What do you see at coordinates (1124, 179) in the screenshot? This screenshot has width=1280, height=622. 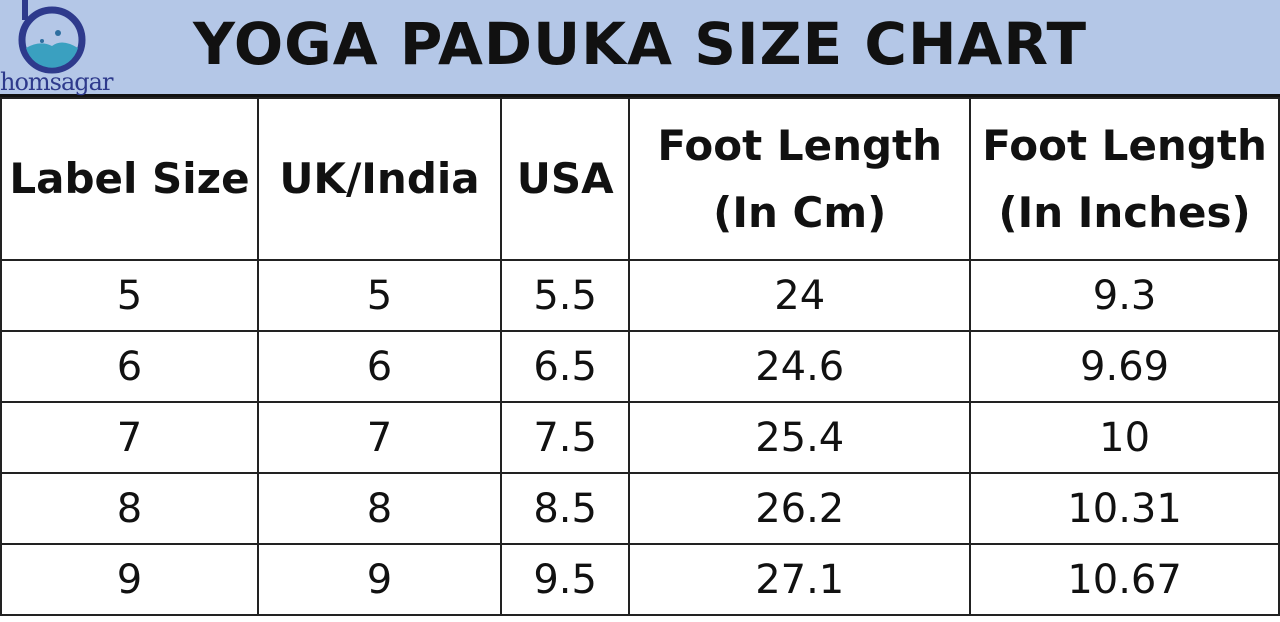 I see `column-header: Foot Length (In Inches)` at bounding box center [1124, 179].